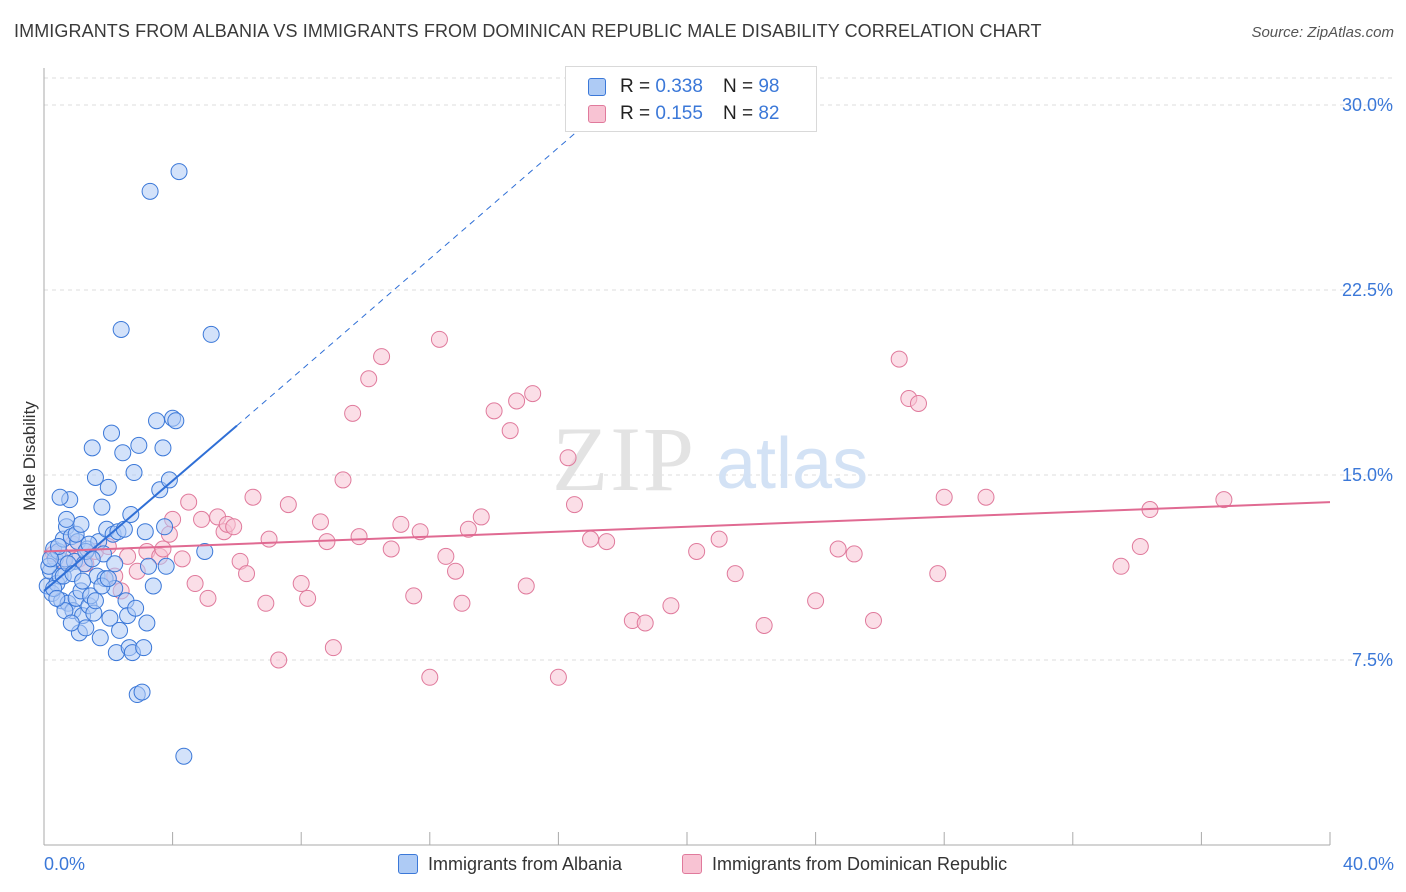 The width and height of the screenshot is (1406, 892). I want to click on trend-line-albania, so click(140, 508).